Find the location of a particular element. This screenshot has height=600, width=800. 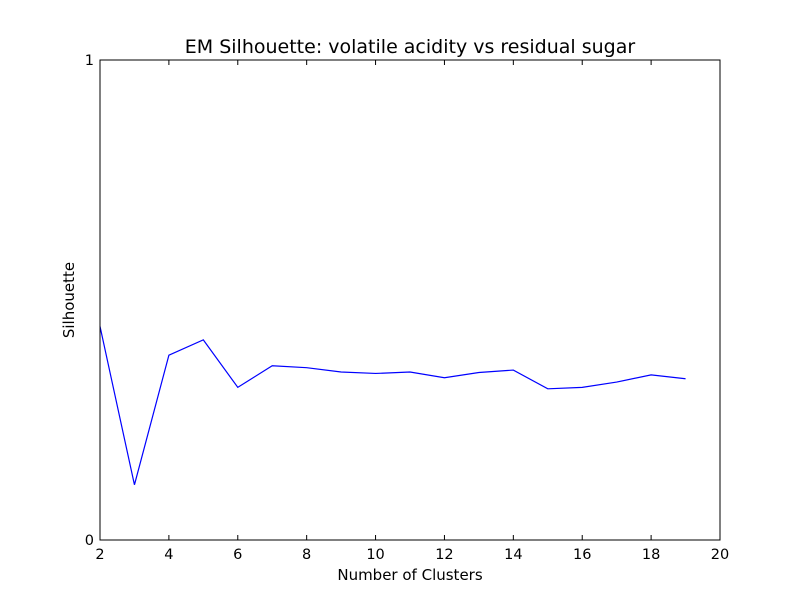

y-axis-label: Silhouette is located at coordinates (69, 300).